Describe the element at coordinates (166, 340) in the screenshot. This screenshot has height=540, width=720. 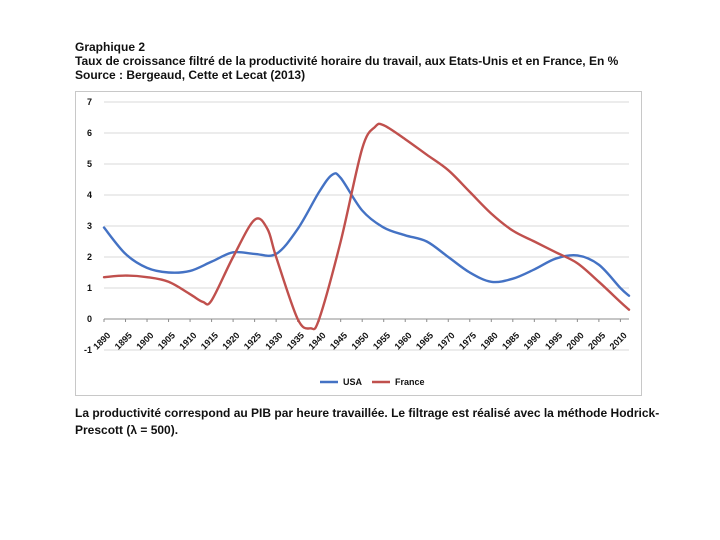
I see `x-tick-label: 1905` at that location.